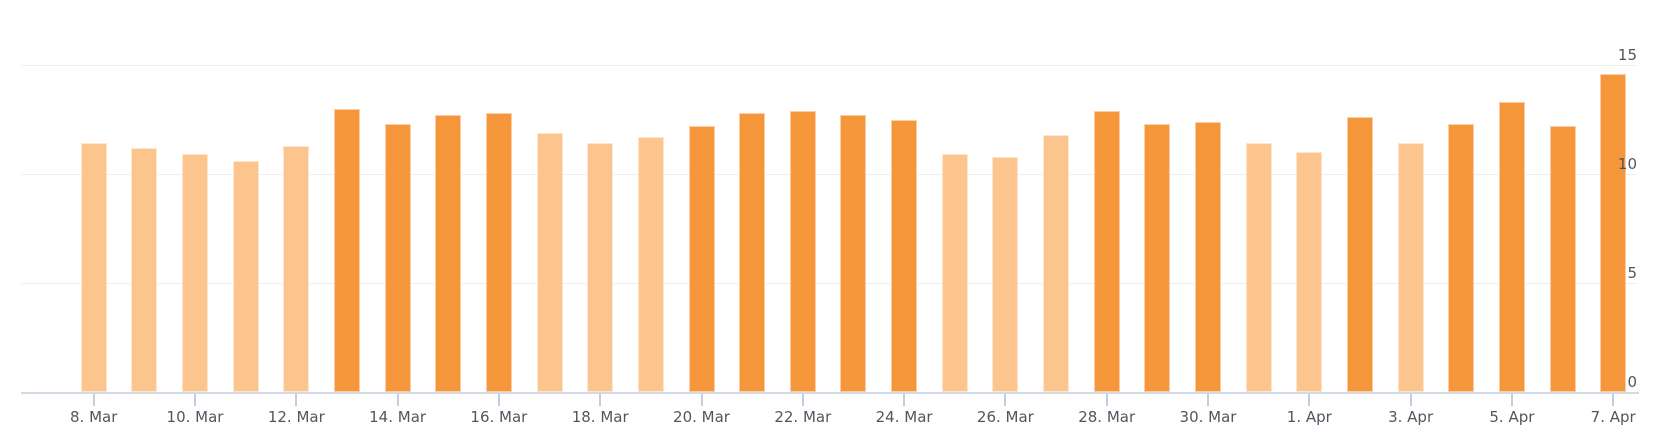 This screenshot has width=1667, height=443. What do you see at coordinates (904, 417) in the screenshot?
I see `x-axis-label: 24. Mar` at bounding box center [904, 417].